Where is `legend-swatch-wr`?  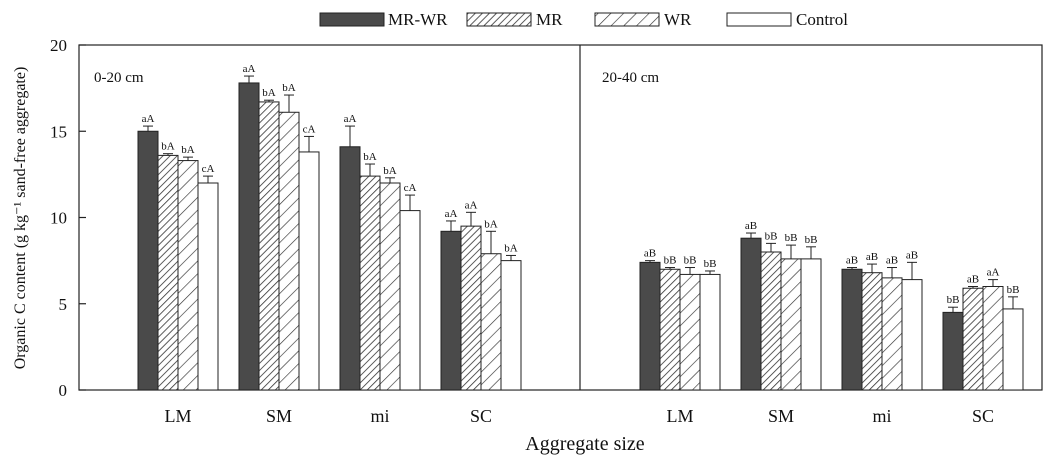 legend-swatch-wr is located at coordinates (627, 19).